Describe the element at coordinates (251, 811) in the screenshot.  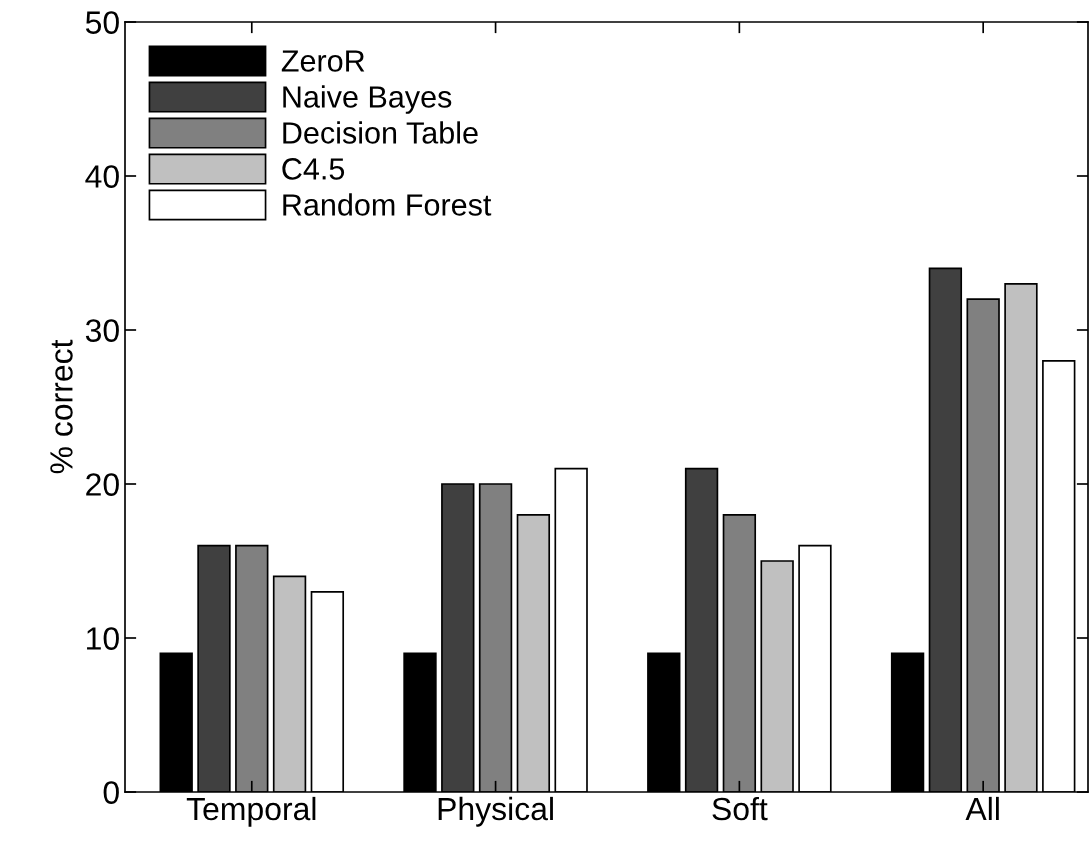
I see `x-tick-label: Temporal` at that location.